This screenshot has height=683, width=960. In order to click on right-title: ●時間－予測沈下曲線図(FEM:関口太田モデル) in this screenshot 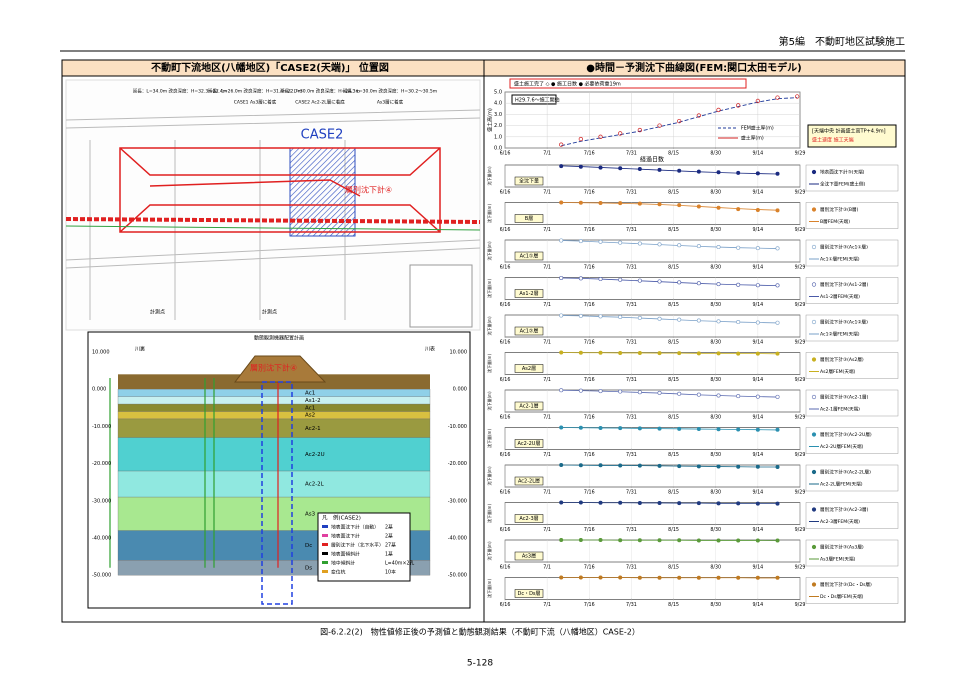, I will do `click(693, 67)`.